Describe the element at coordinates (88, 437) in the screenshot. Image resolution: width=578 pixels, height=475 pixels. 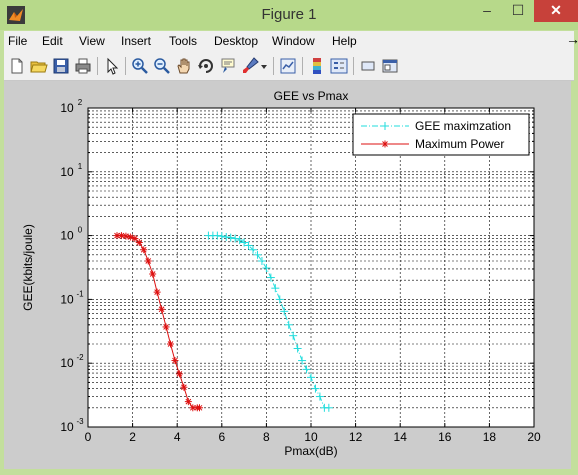
I see `x-tick-label: 0` at that location.